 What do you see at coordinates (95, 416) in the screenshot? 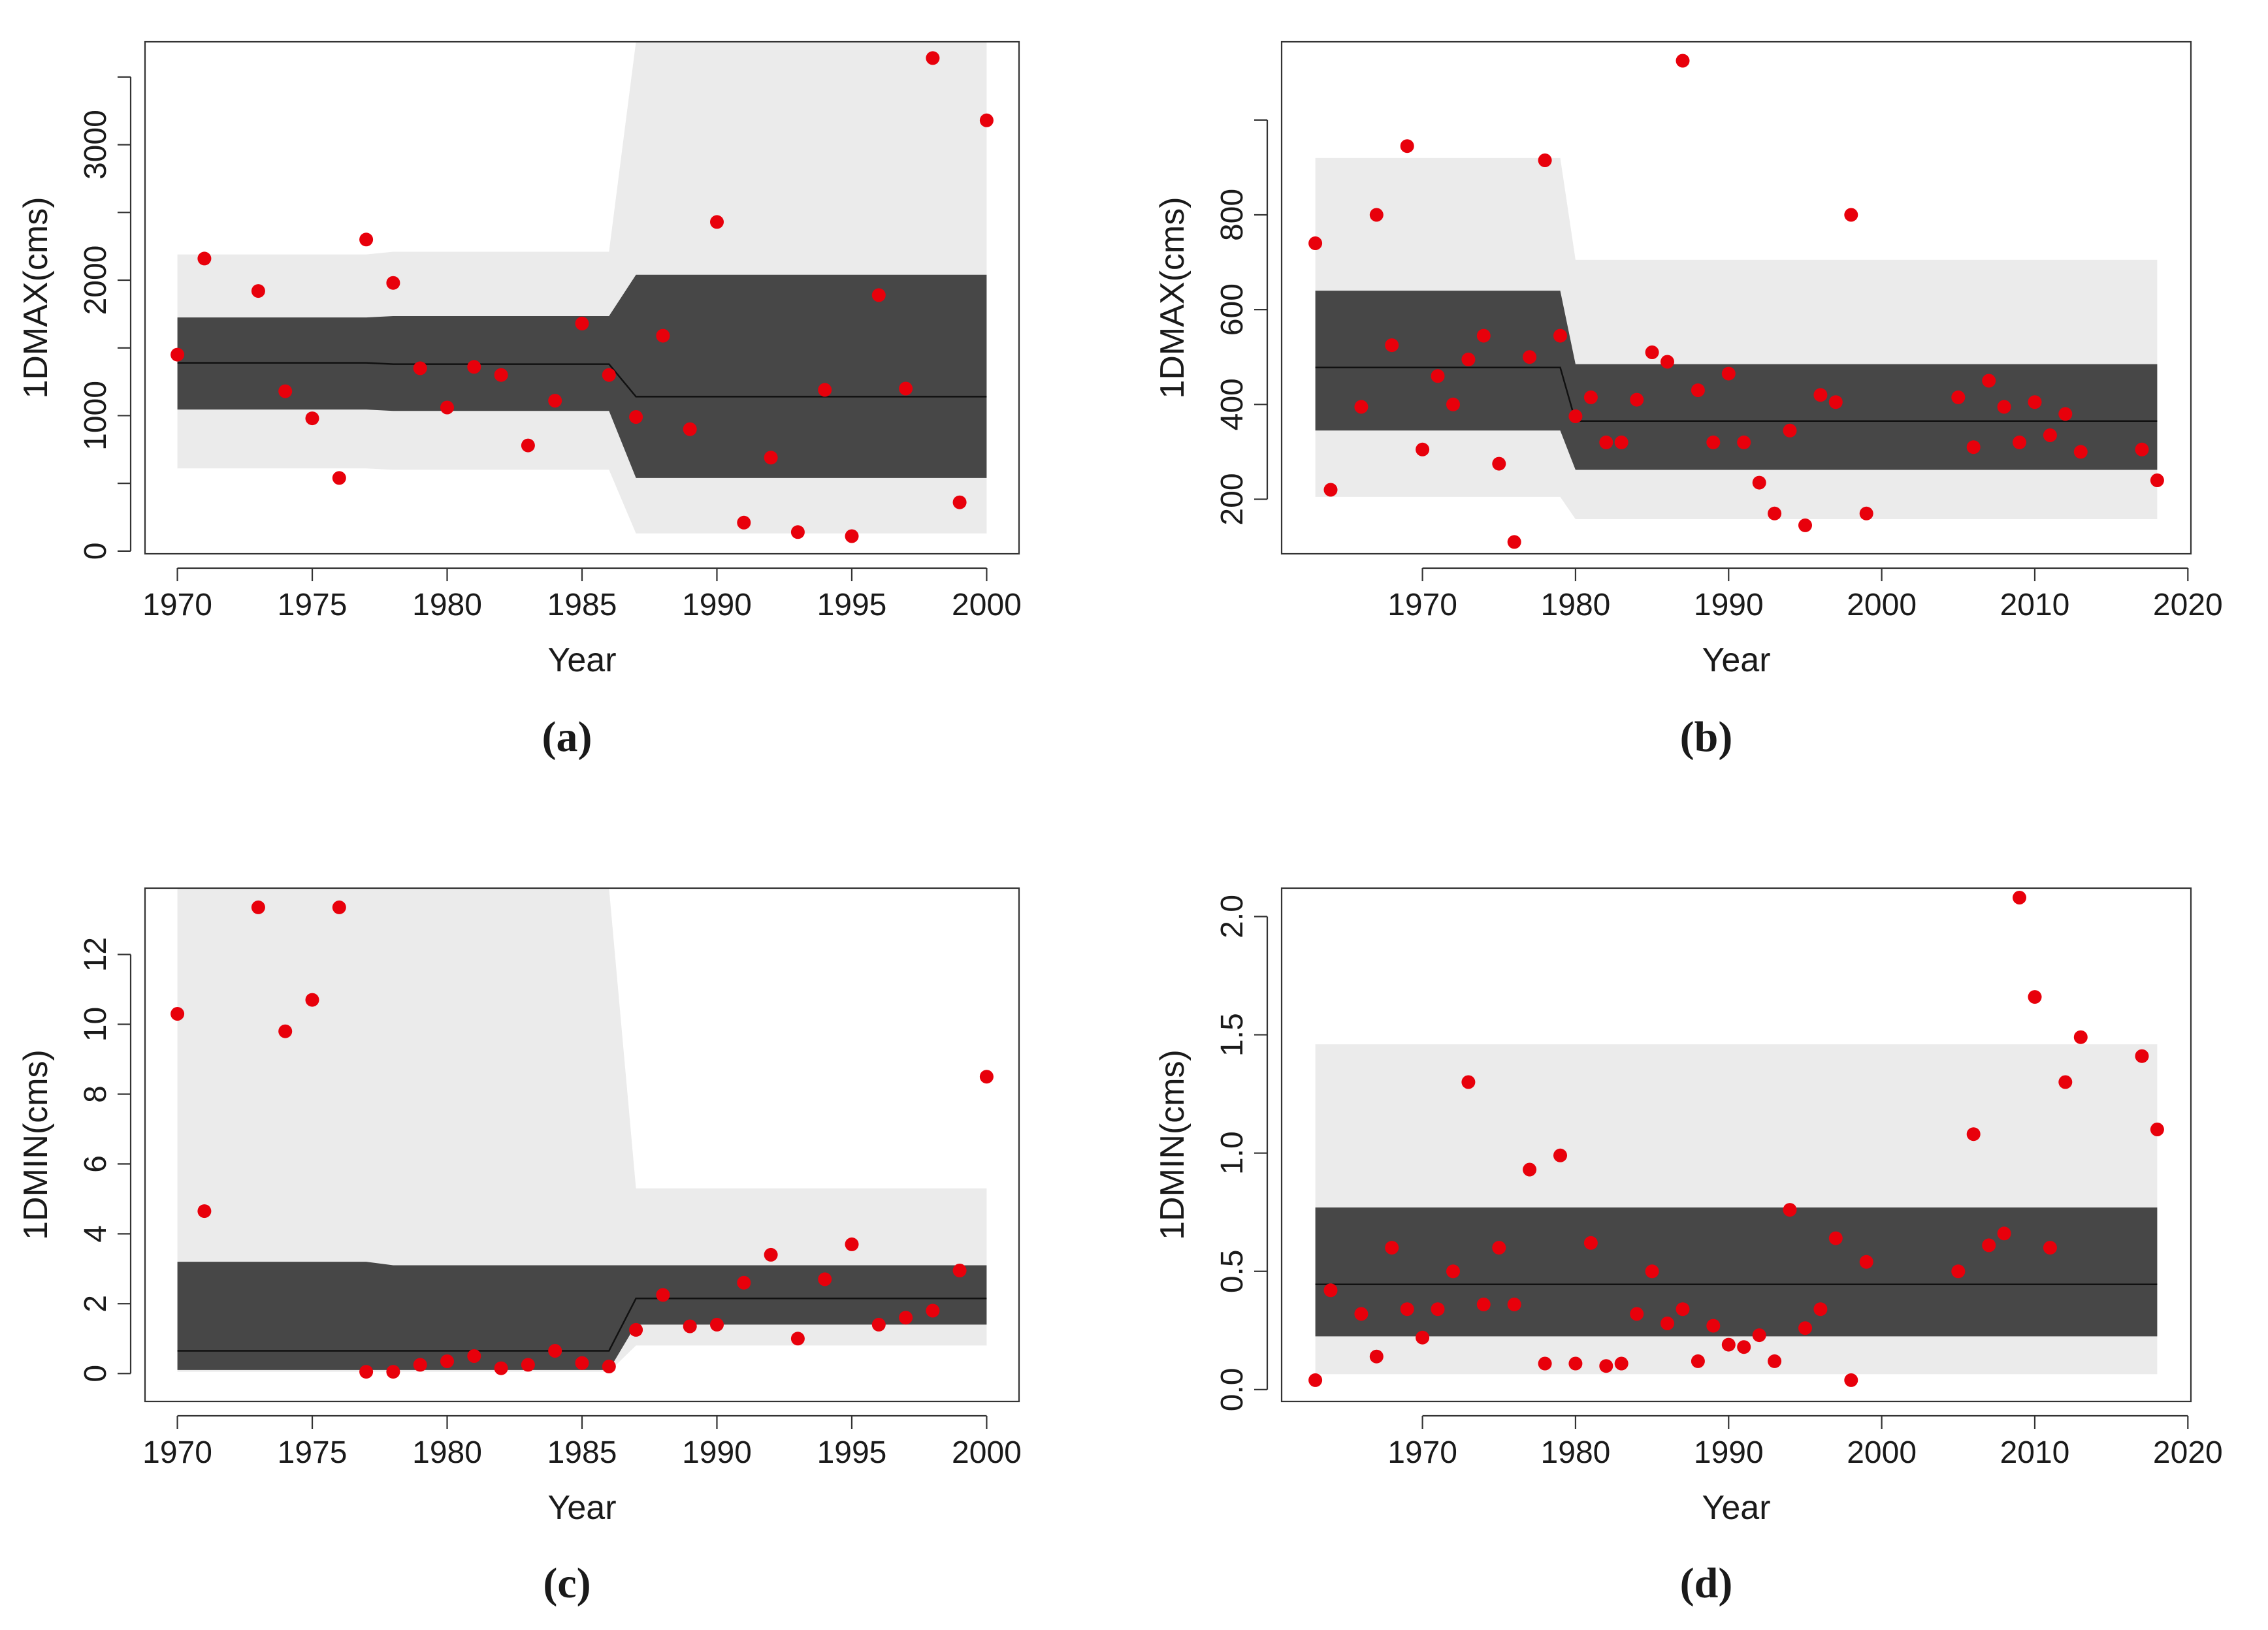
I see `y-tick-label: 1000` at bounding box center [95, 416].